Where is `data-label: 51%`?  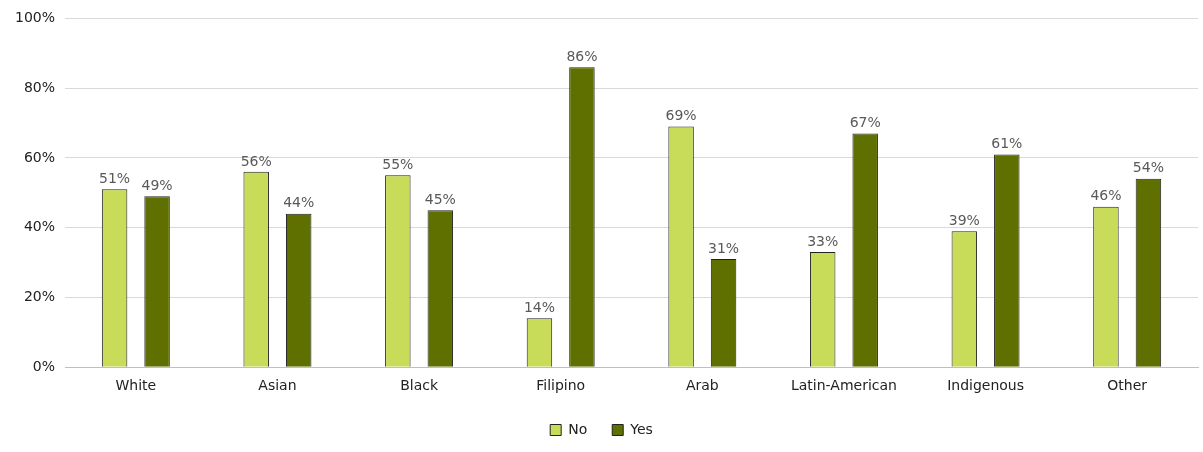 data-label: 51% is located at coordinates (115, 177).